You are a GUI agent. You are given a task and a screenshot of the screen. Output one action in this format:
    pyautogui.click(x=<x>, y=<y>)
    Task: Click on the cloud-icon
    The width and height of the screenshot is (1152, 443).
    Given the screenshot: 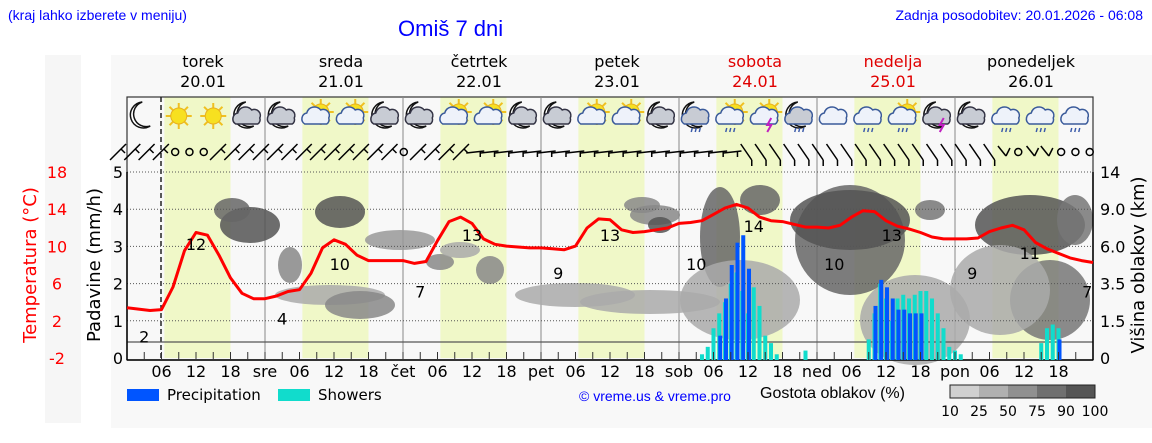 What is the action you would take?
    pyautogui.click(x=833, y=115)
    